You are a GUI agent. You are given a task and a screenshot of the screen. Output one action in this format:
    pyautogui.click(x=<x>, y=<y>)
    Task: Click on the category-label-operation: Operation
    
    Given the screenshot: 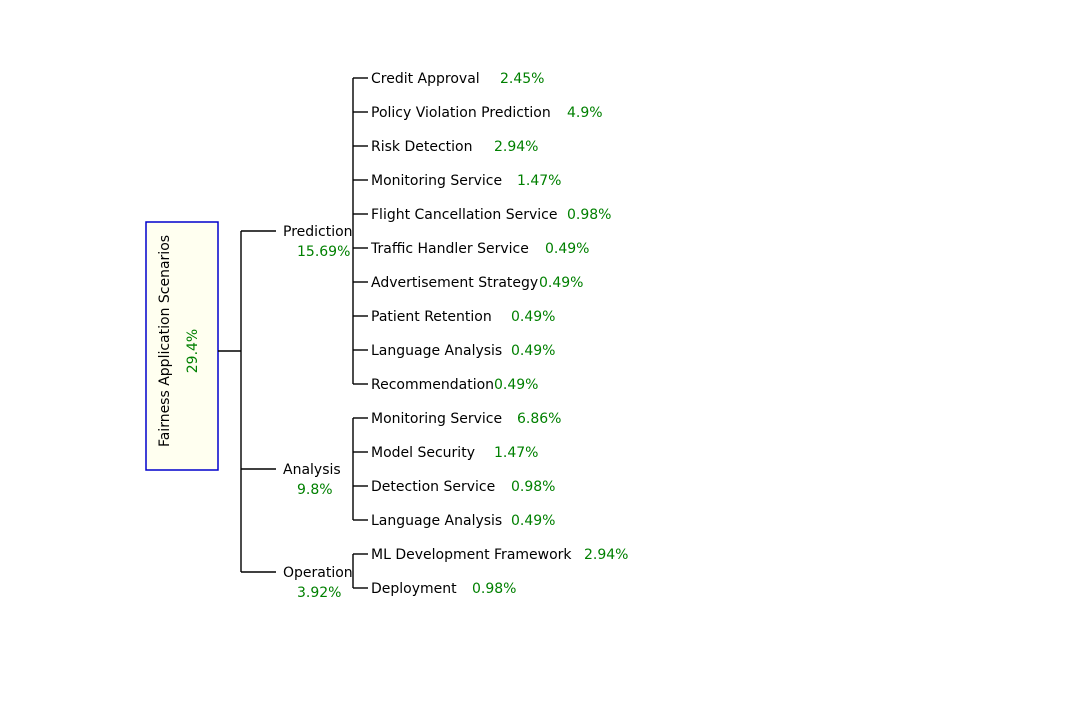 What is the action you would take?
    pyautogui.click(x=318, y=573)
    